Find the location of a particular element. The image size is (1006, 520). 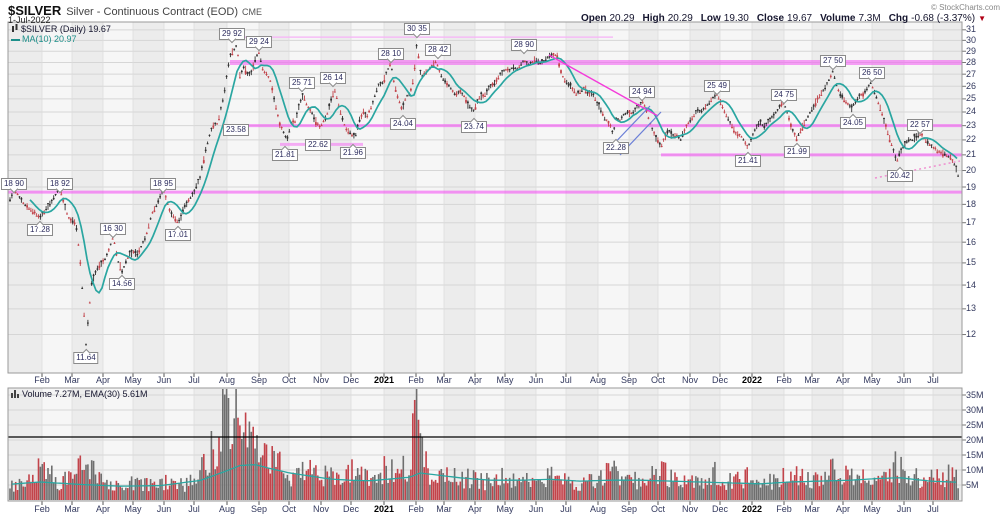

quote-value-open: 20.29 is located at coordinates (622, 18).